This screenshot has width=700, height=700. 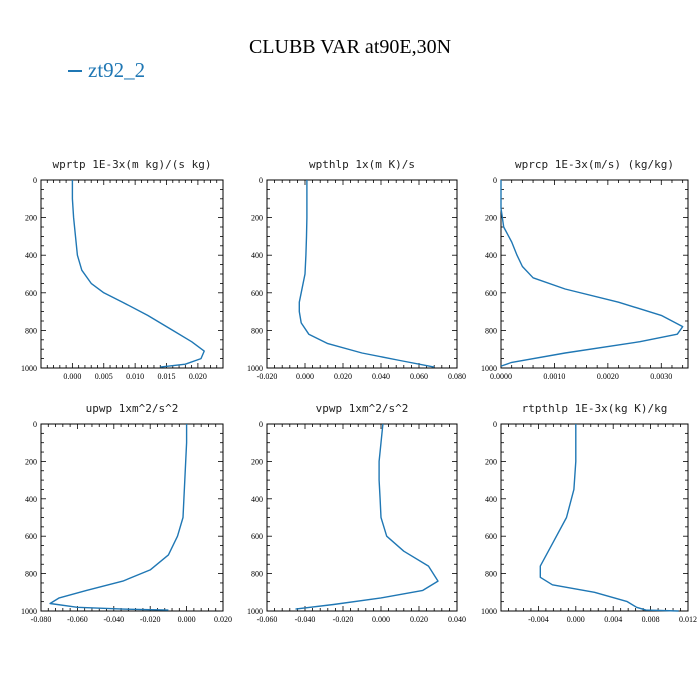 What do you see at coordinates (135, 376) in the screenshot?
I see `x-tick-label: 0.010` at bounding box center [135, 376].